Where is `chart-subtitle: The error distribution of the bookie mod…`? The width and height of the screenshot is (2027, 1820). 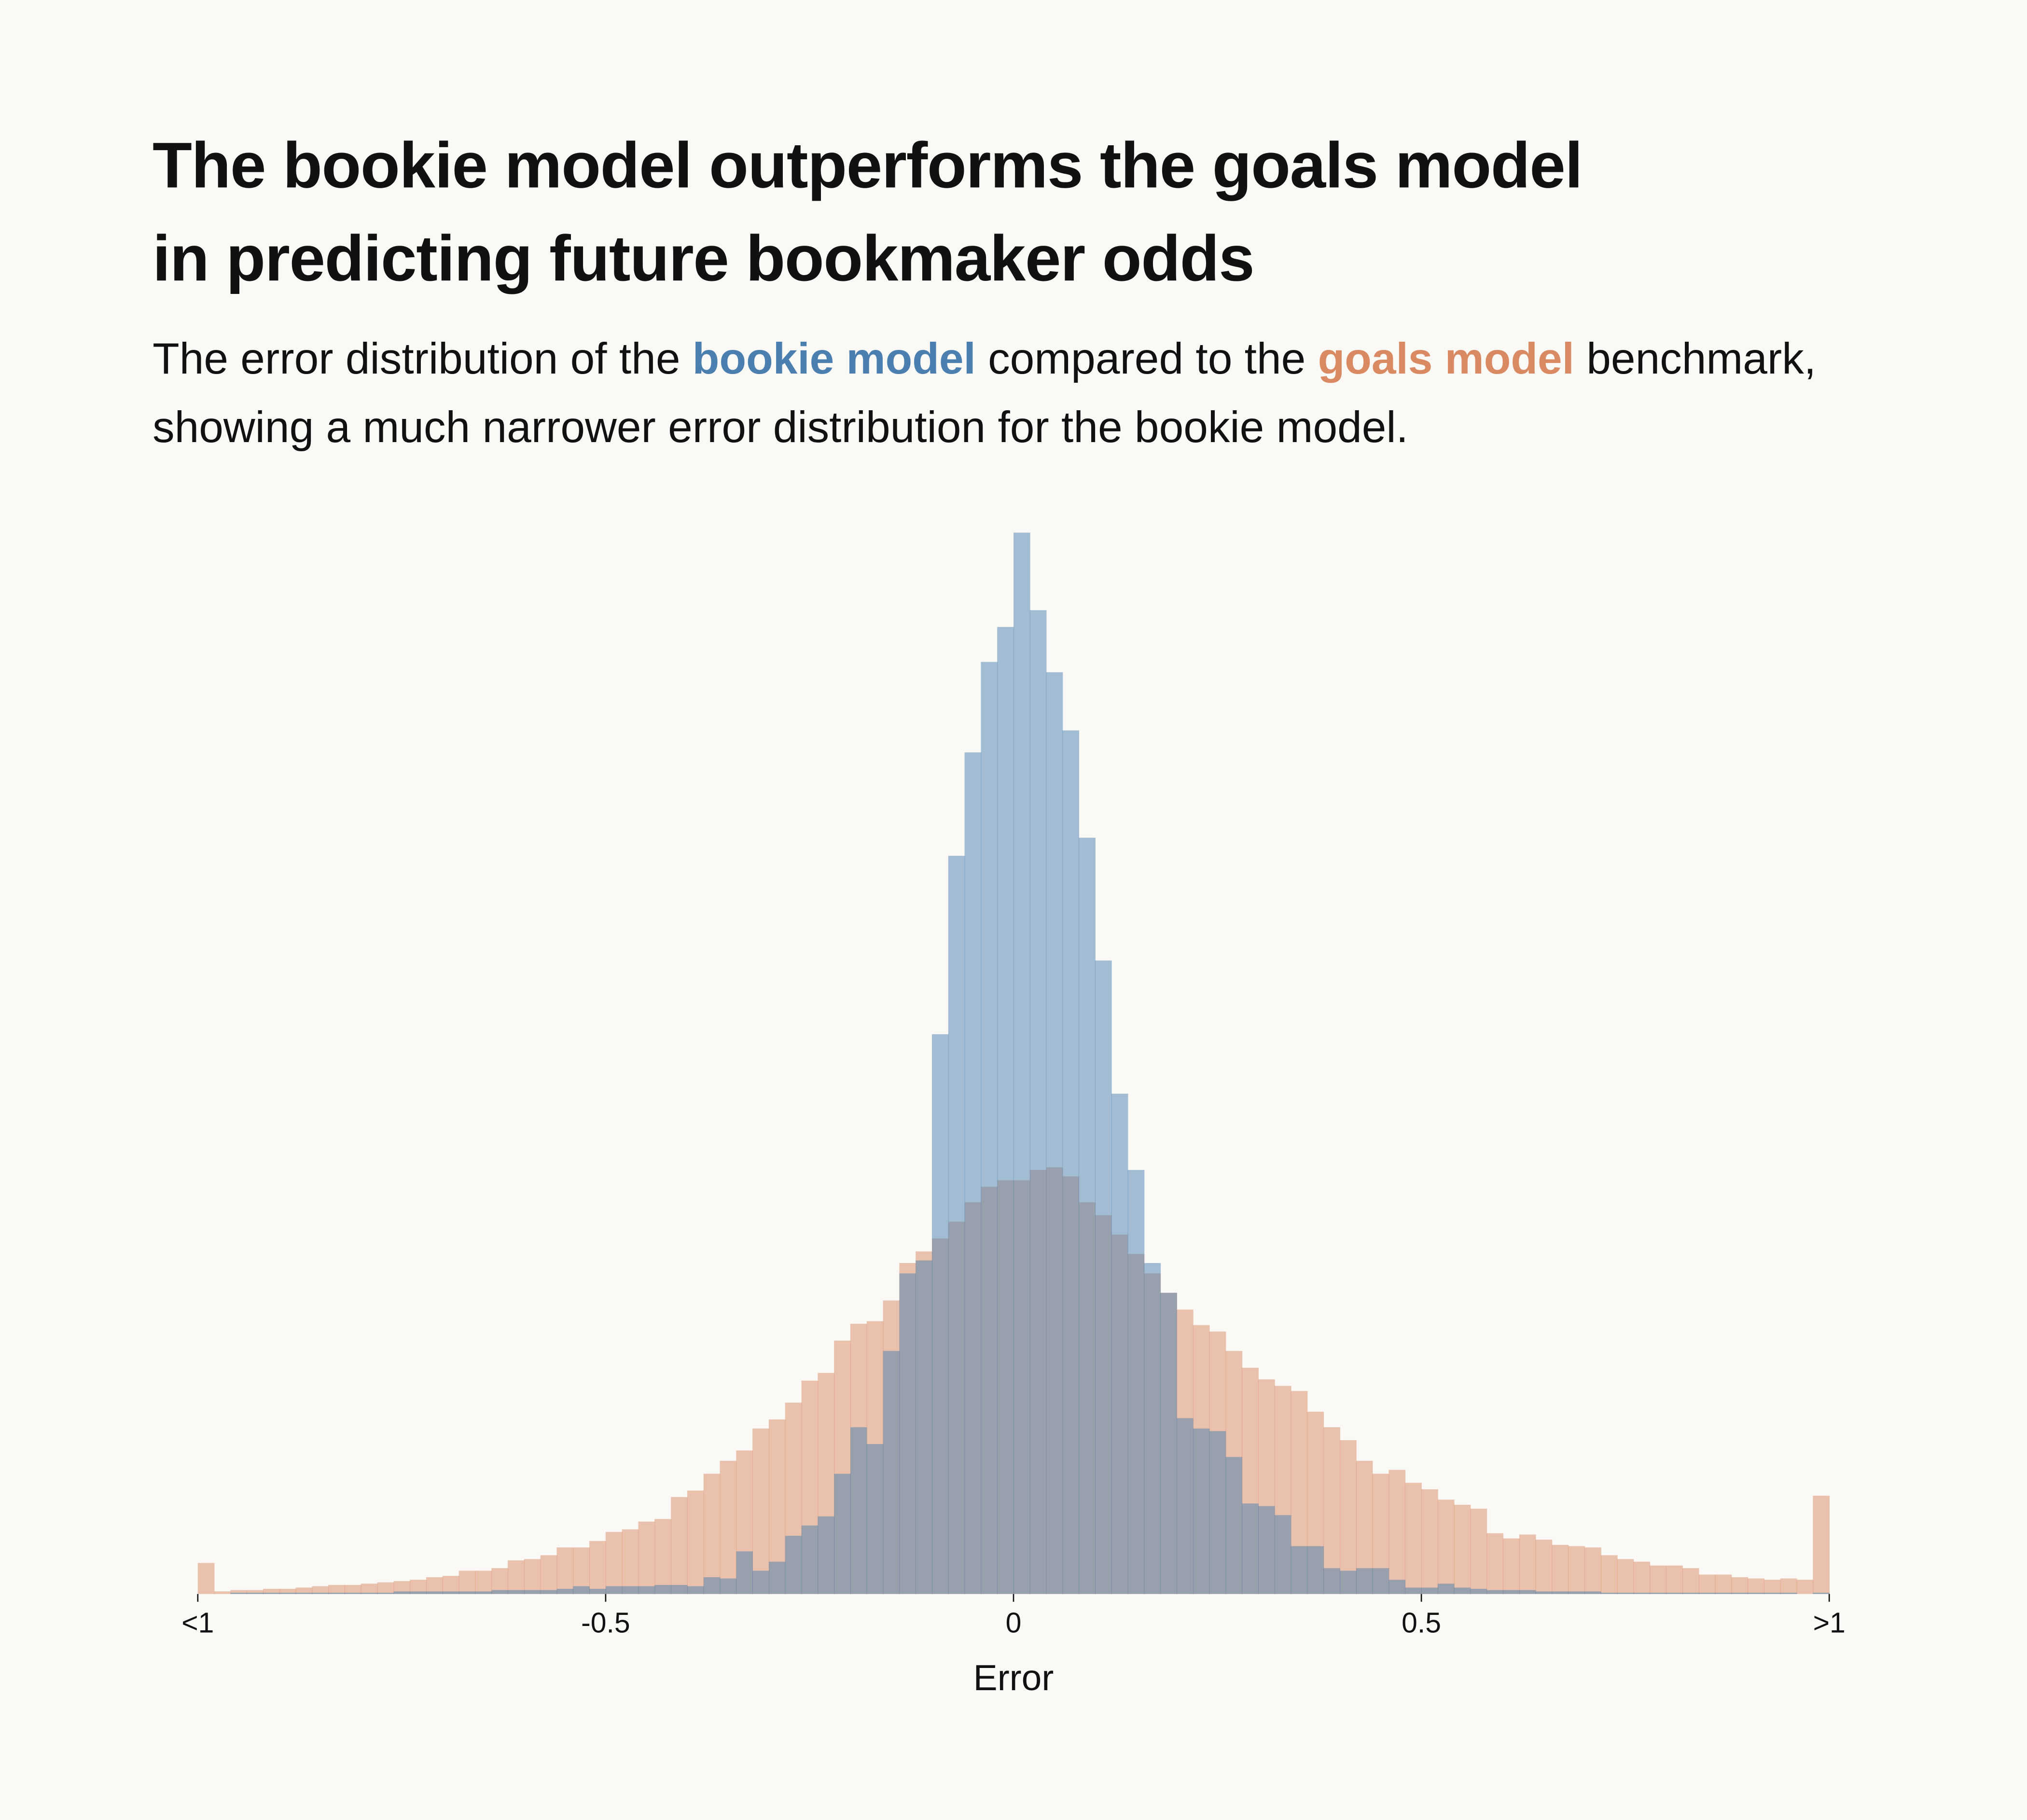 chart-subtitle: The error distribution of the bookie mod… is located at coordinates (1071, 394).